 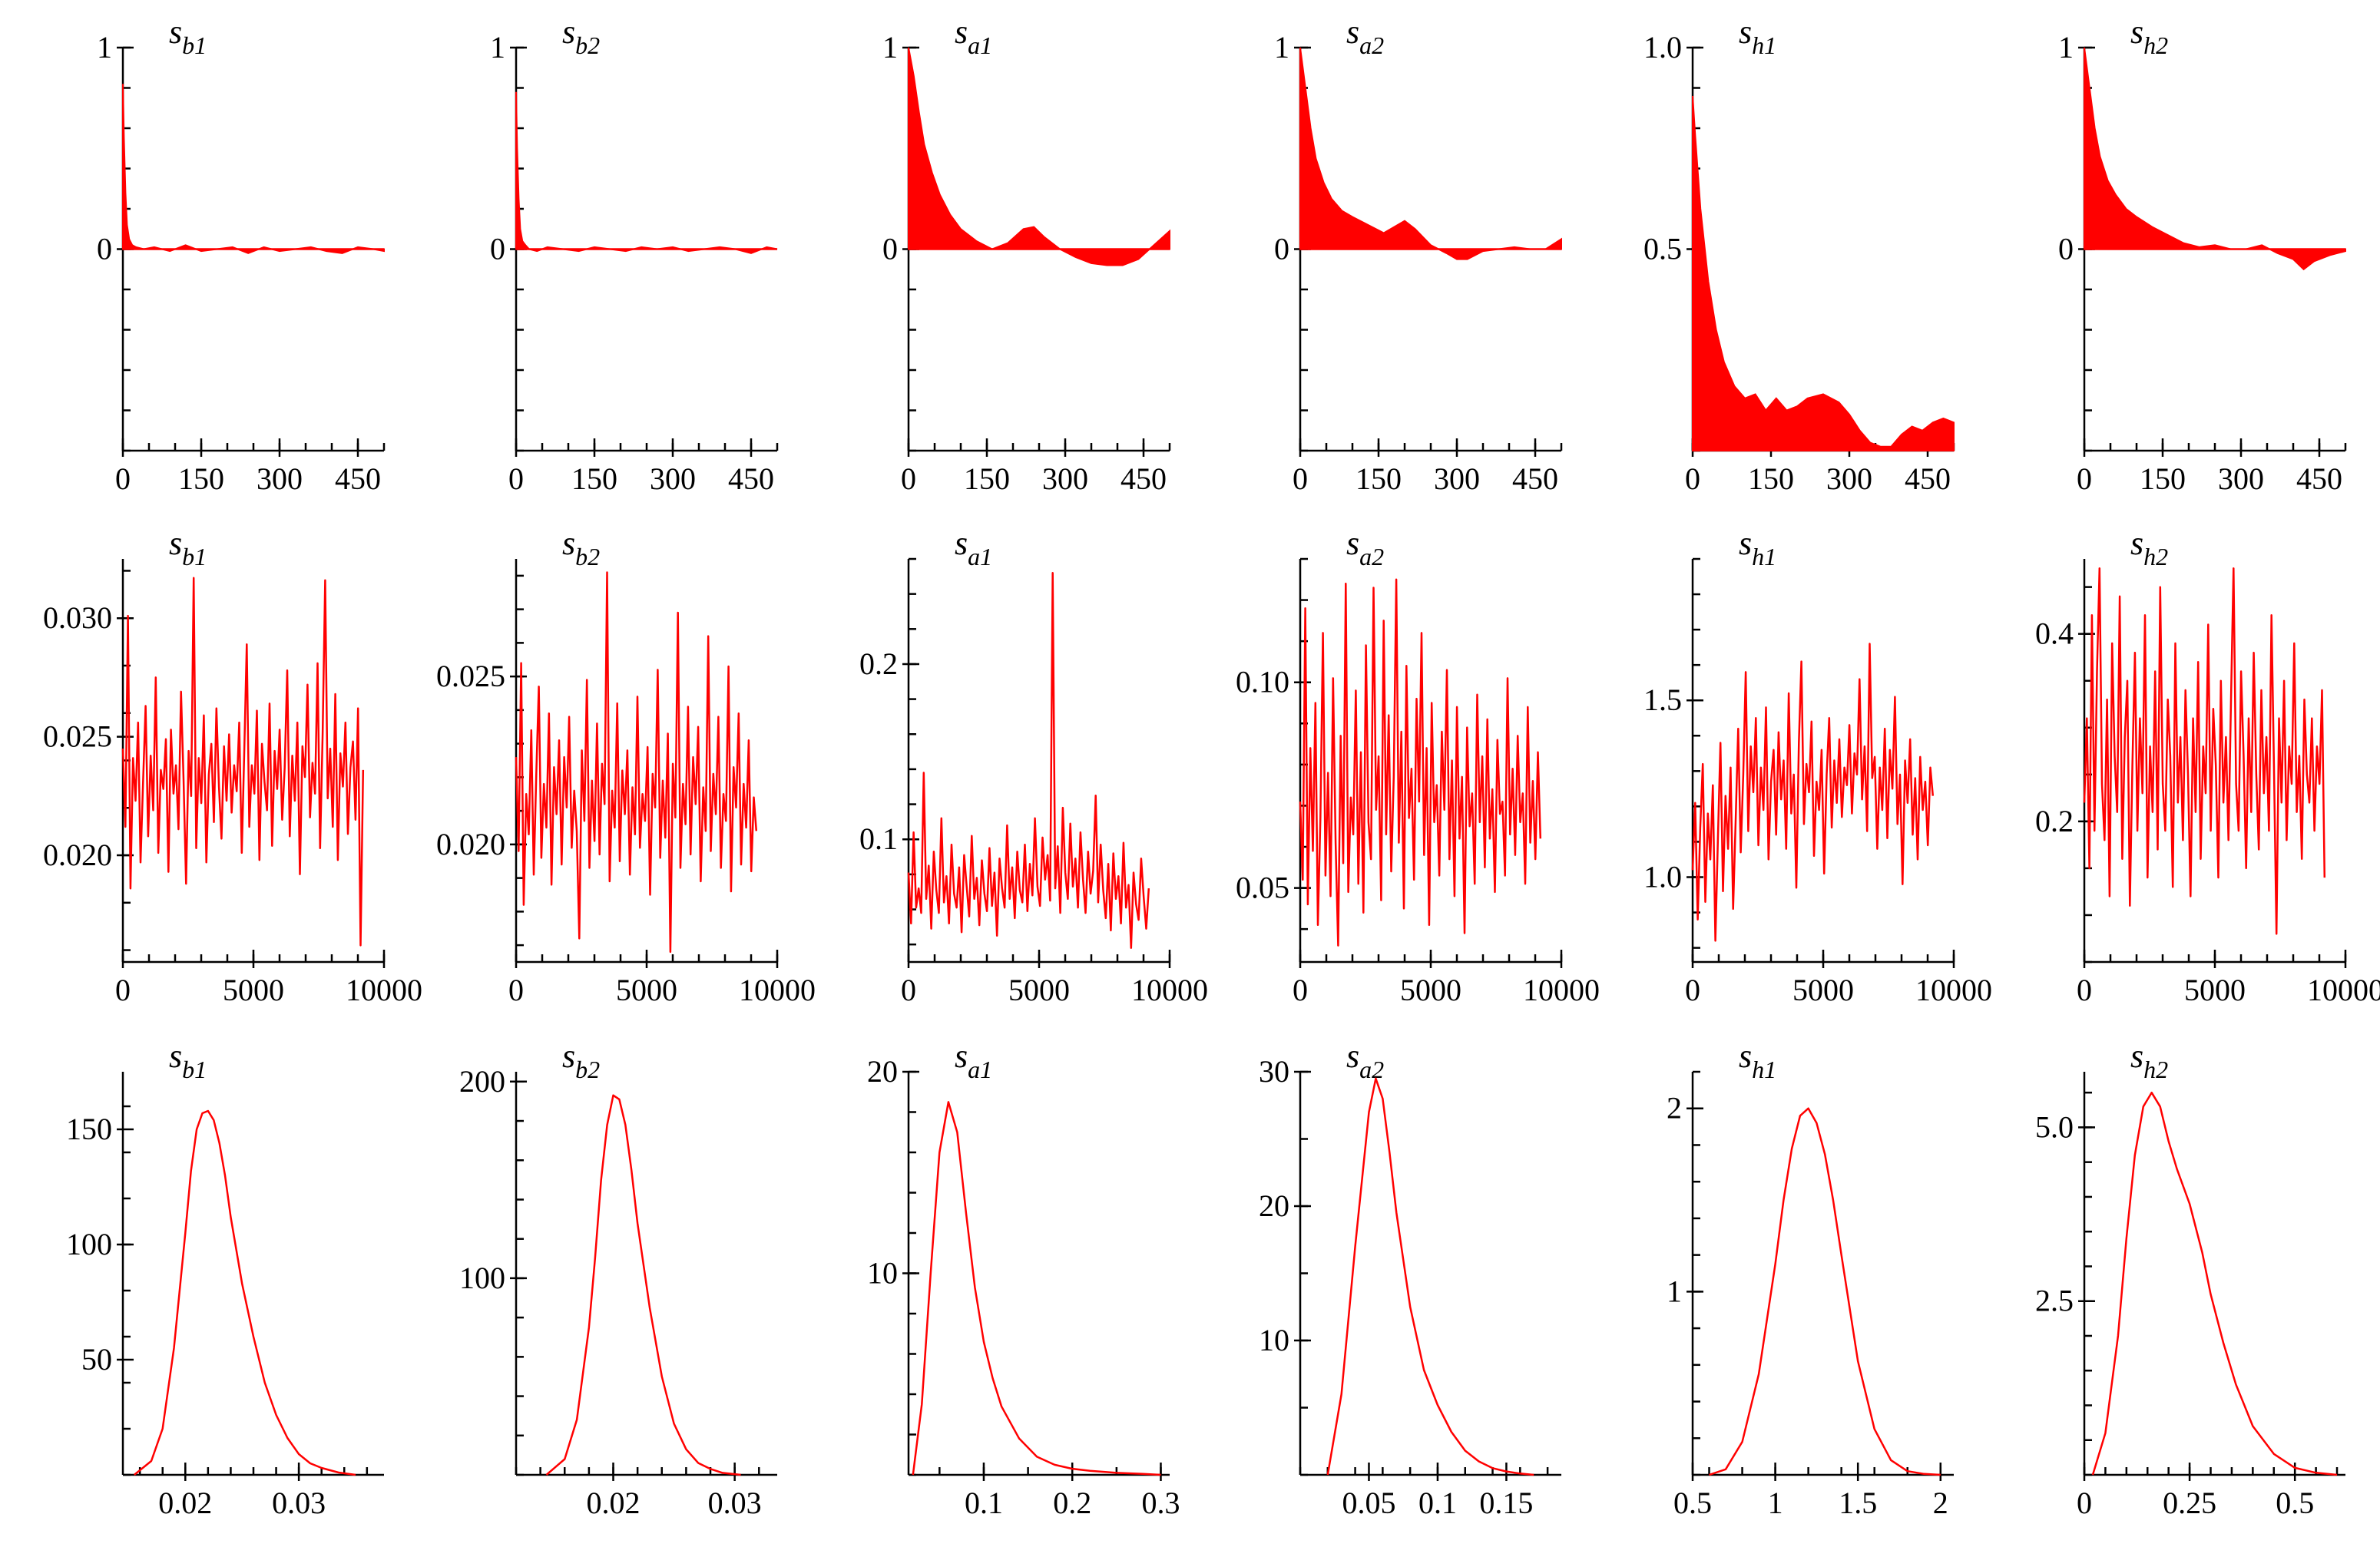 I want to click on panel-title: sb1, so click(x=188, y=547).